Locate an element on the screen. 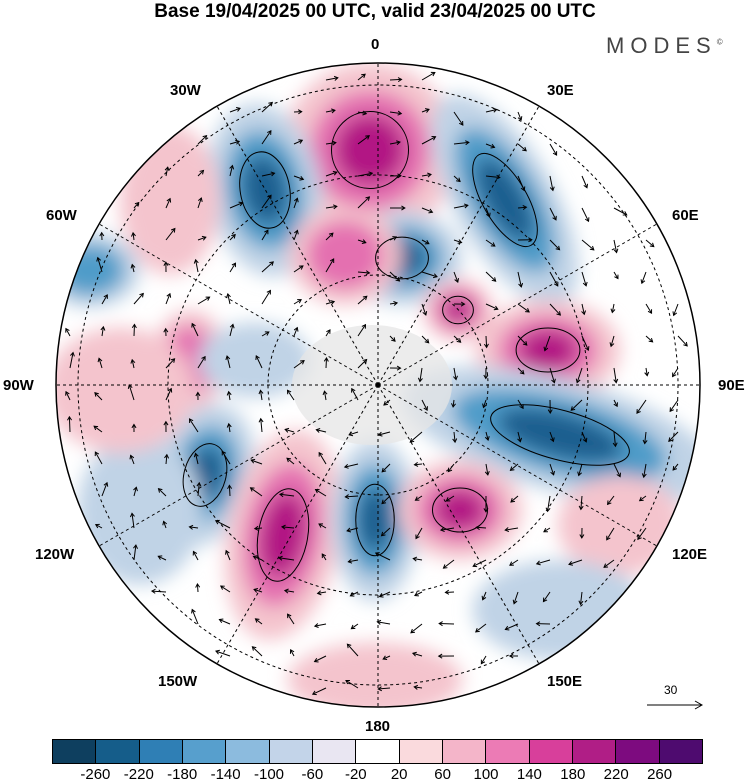  anomaly-mid is located at coordinates (90, 270).